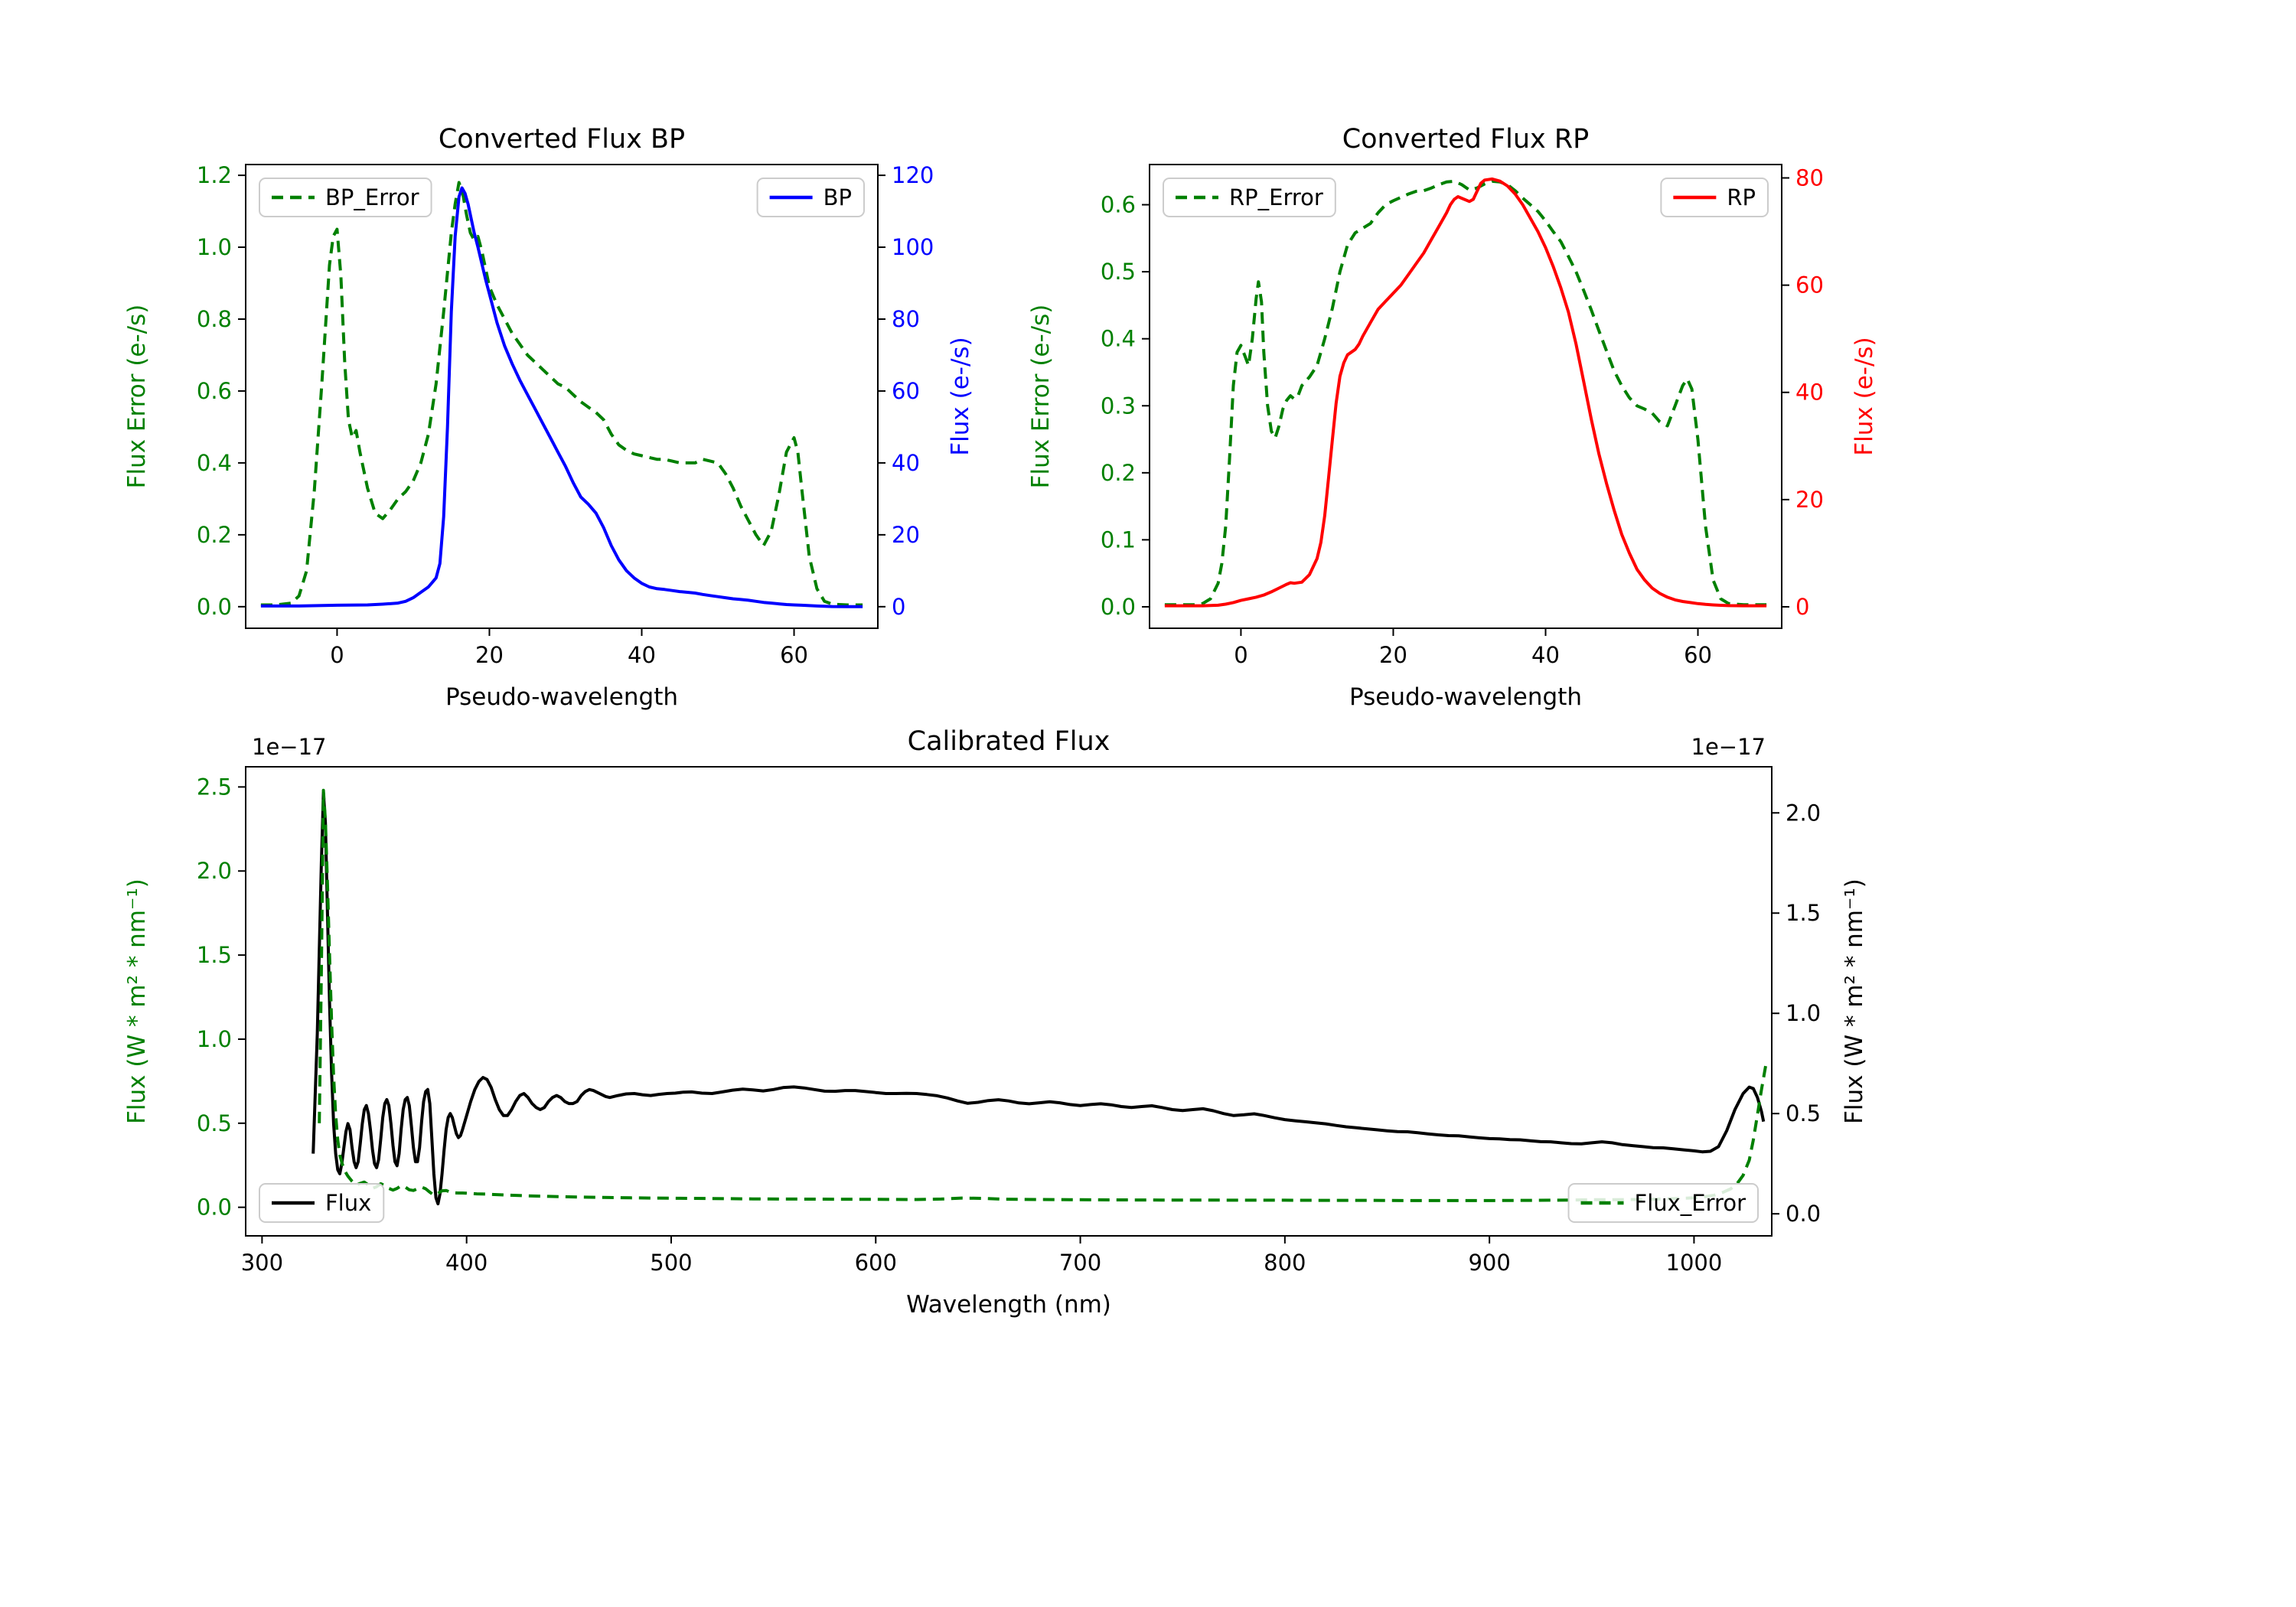  I want to click on left-y-tick-label: 1.5, so click(214, 955).